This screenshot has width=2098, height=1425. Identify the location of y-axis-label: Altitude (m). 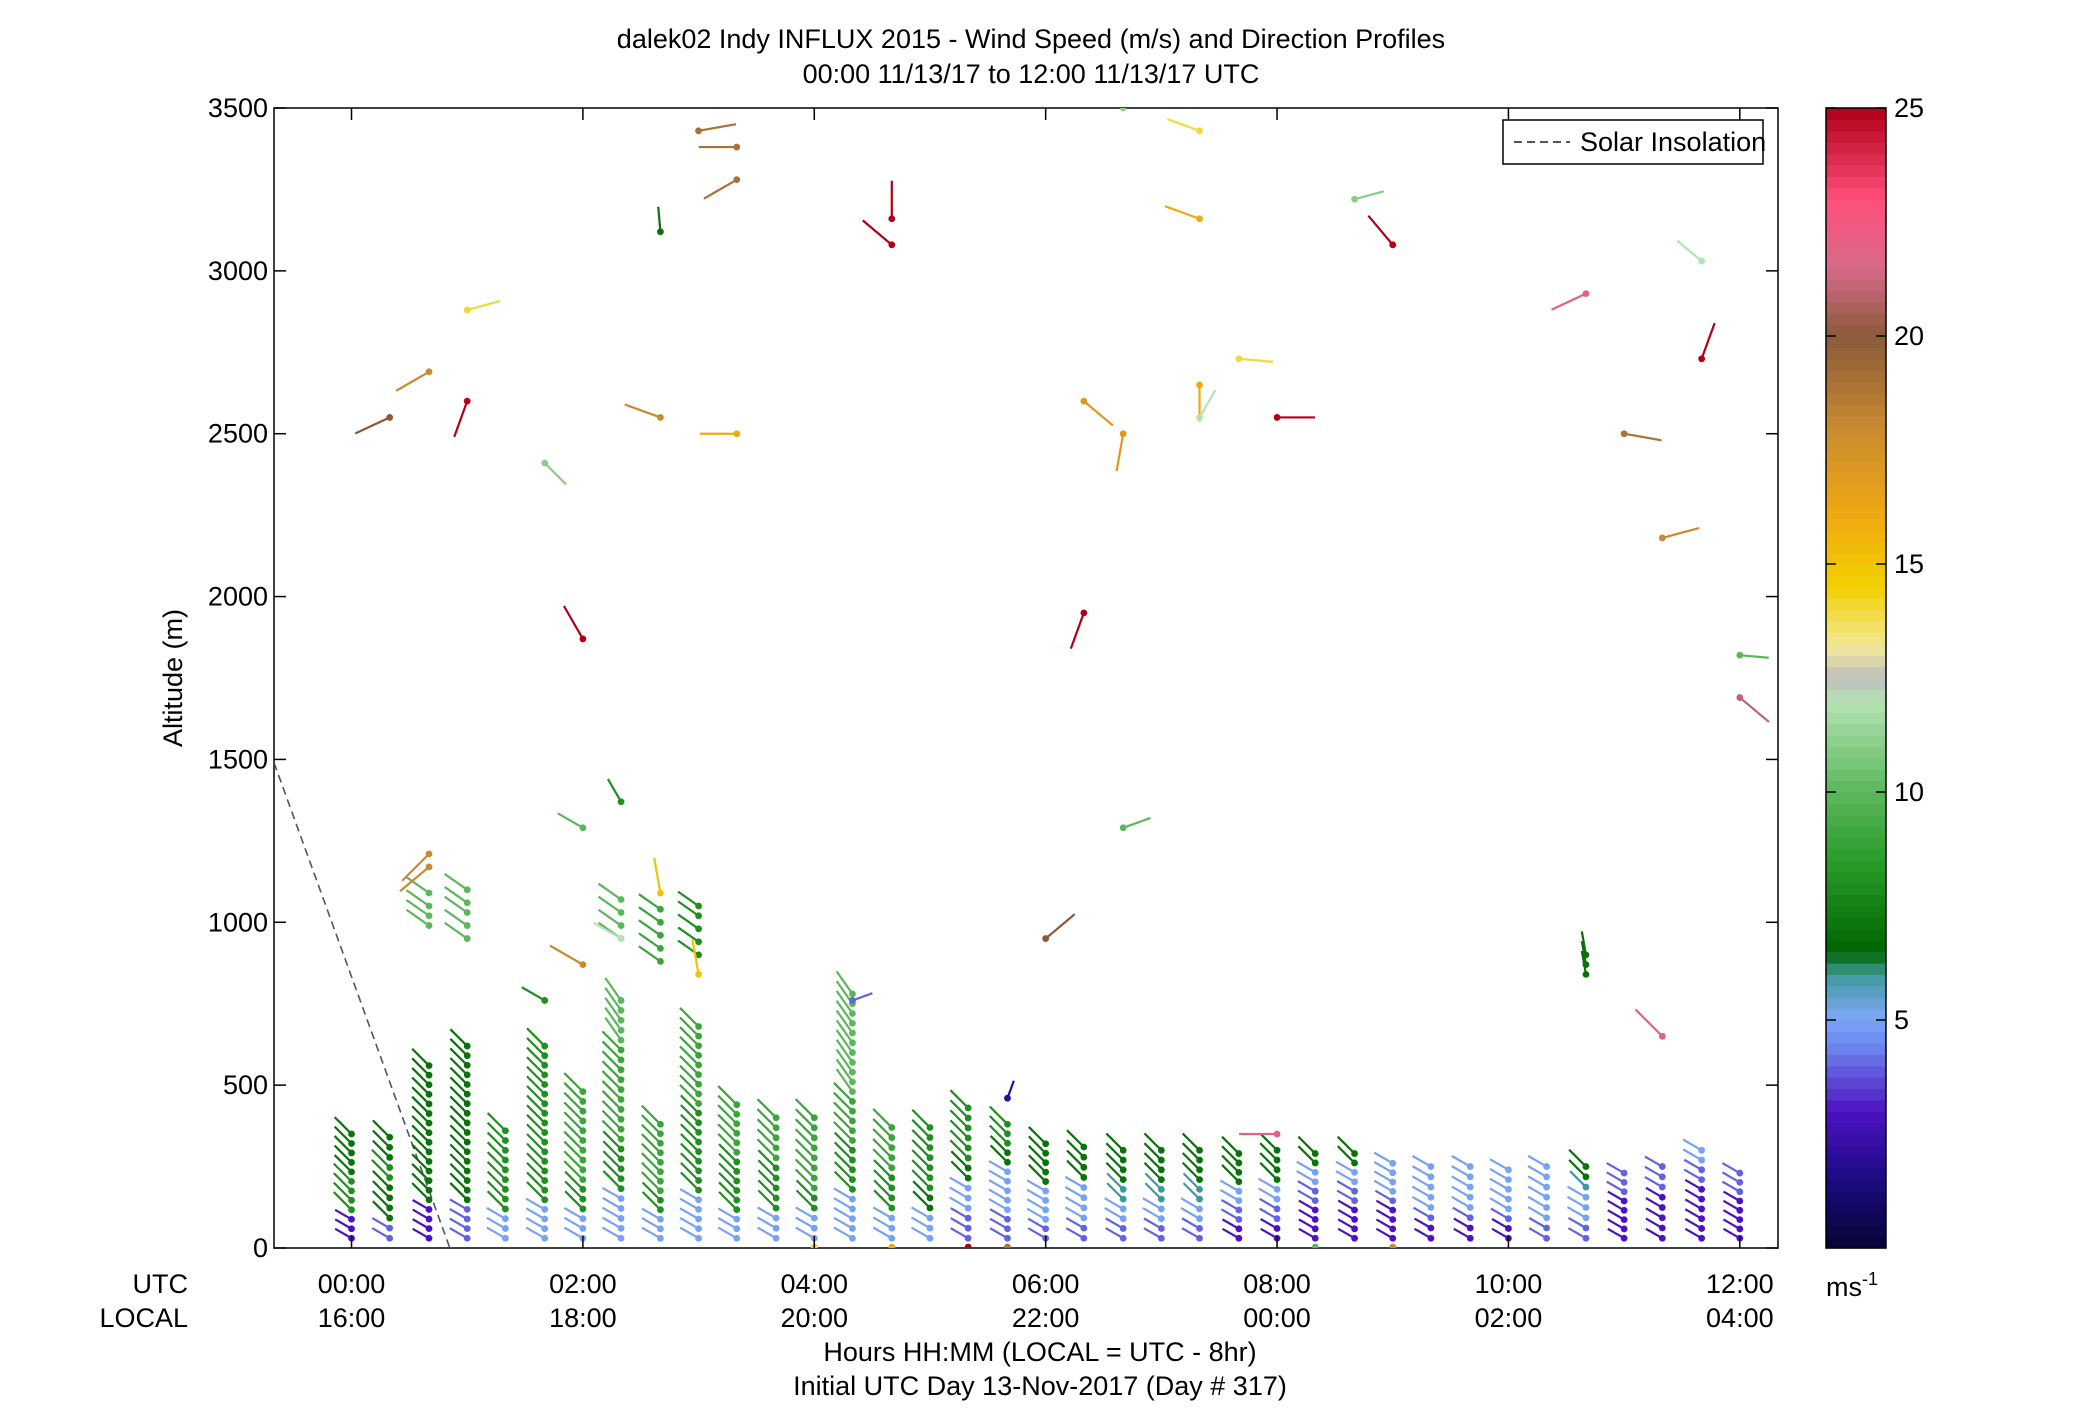
(173, 678).